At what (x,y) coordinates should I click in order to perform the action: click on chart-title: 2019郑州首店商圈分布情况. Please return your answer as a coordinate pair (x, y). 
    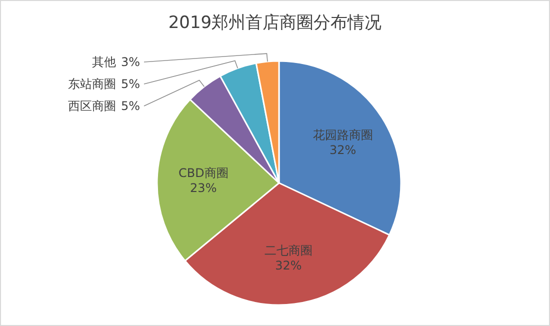
    Looking at the image, I should click on (275, 23).